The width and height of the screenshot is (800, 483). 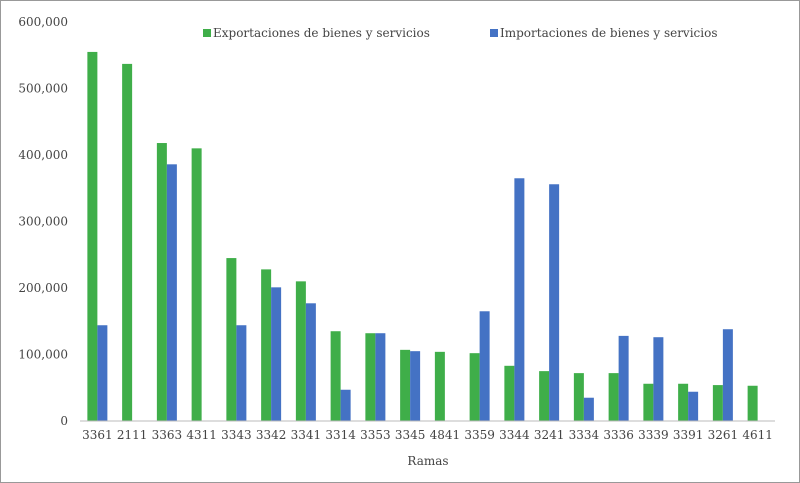 I want to click on x-tick-label: 4841, so click(x=445, y=435).